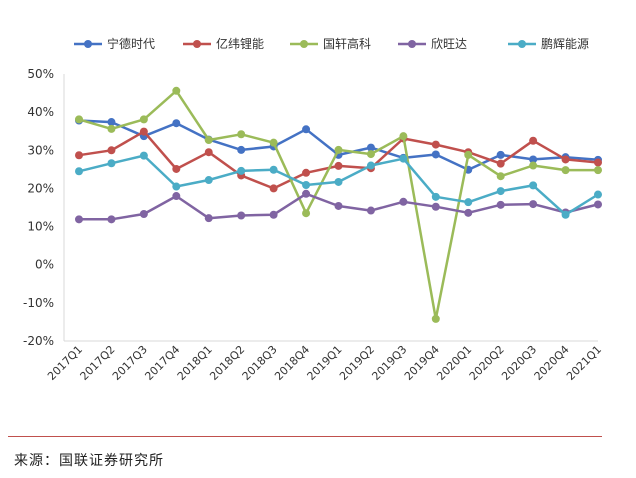 The image size is (636, 478). I want to click on series-欣旺达, so click(338, 206).